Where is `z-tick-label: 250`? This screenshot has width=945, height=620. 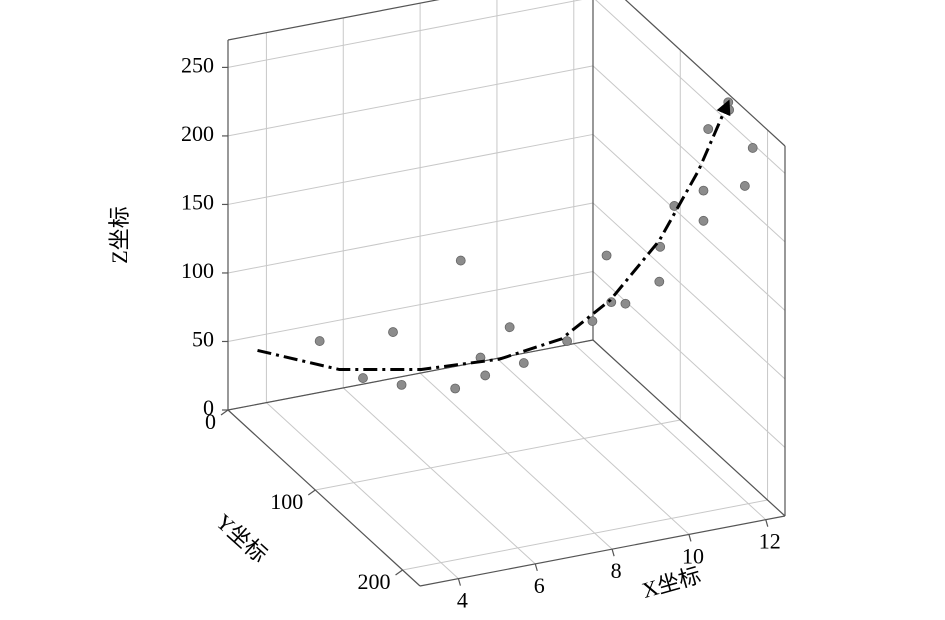 z-tick-label: 250 is located at coordinates (197, 64).